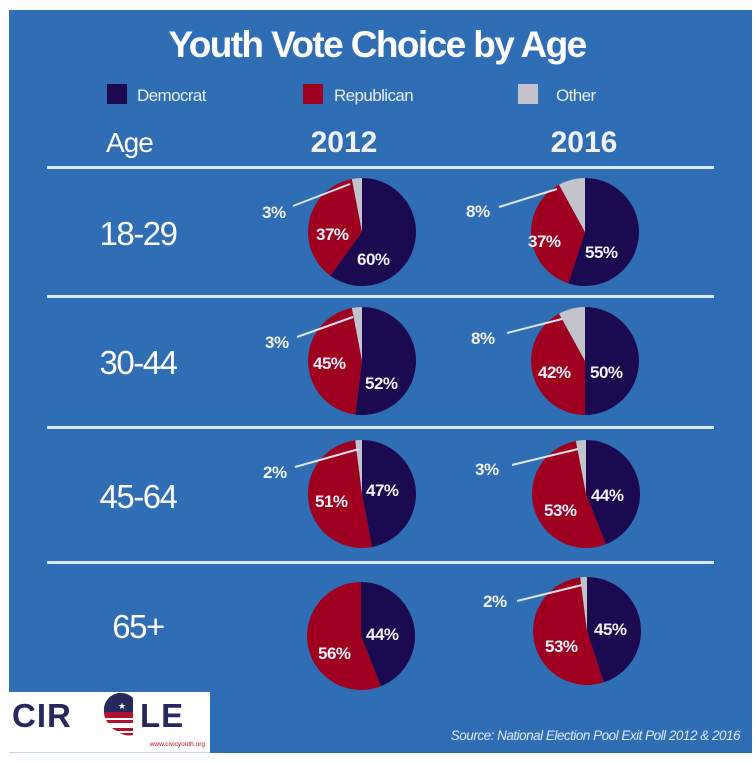 The width and height of the screenshot is (756, 763). I want to click on label-65-plus-2016-democrat: 45%, so click(610, 629).